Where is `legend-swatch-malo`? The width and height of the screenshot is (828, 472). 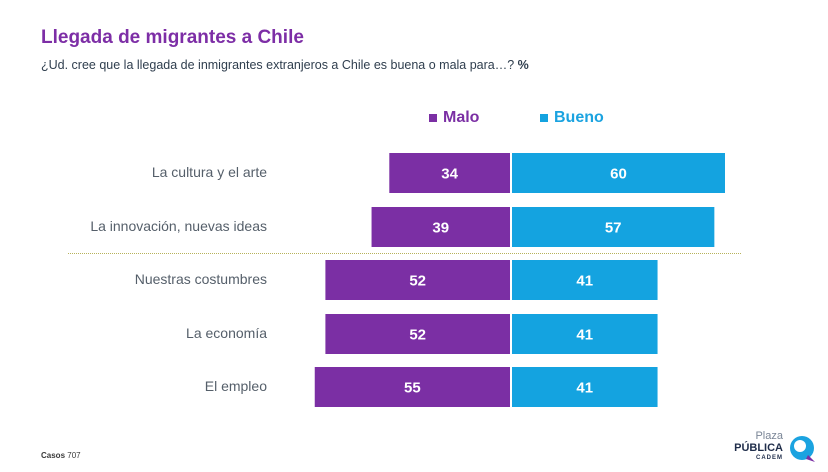
legend-swatch-malo is located at coordinates (433, 118).